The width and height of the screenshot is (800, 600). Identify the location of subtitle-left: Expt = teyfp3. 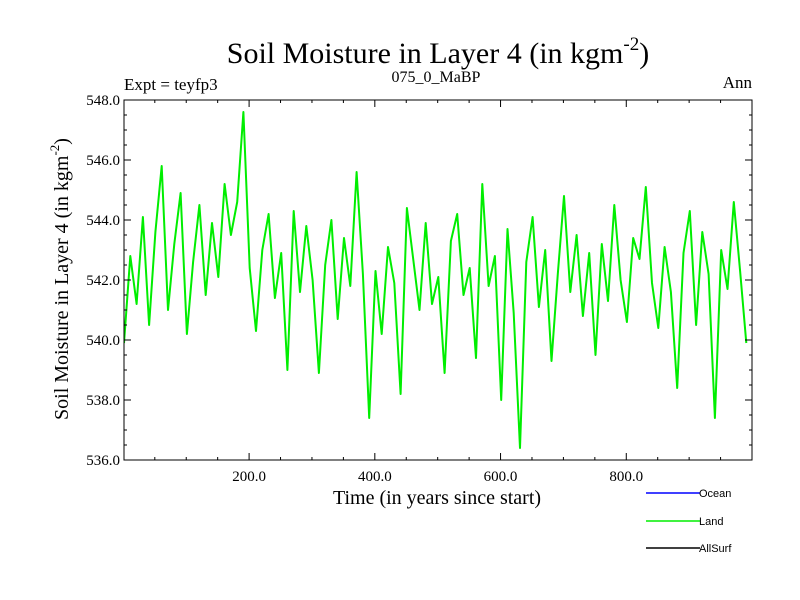
(171, 84).